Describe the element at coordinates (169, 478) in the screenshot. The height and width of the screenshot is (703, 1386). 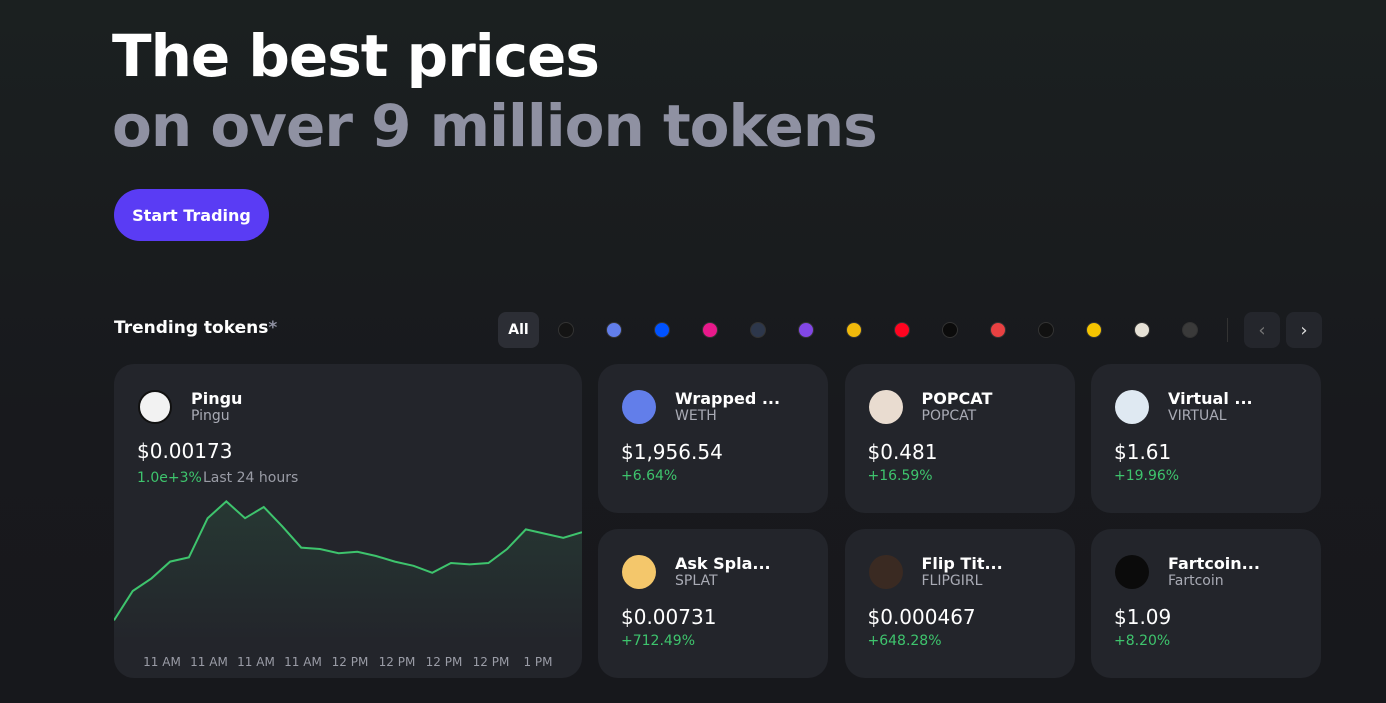
I see `token-change: 1.0e+3%` at that location.